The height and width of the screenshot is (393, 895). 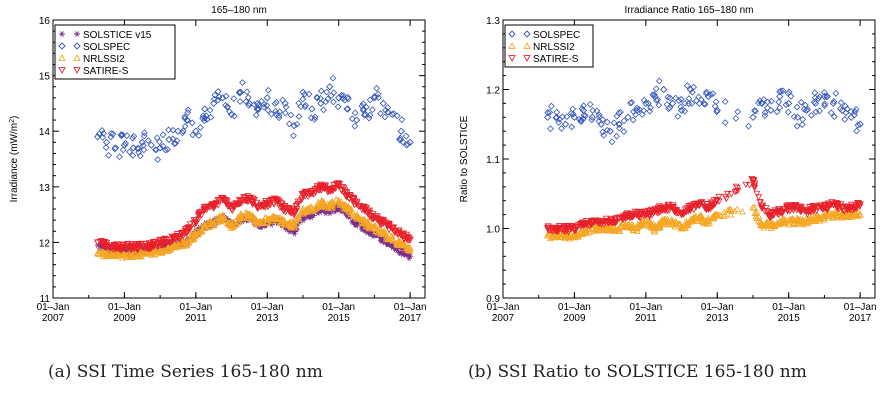 I want to click on legend-marker, so click(x=527, y=34).